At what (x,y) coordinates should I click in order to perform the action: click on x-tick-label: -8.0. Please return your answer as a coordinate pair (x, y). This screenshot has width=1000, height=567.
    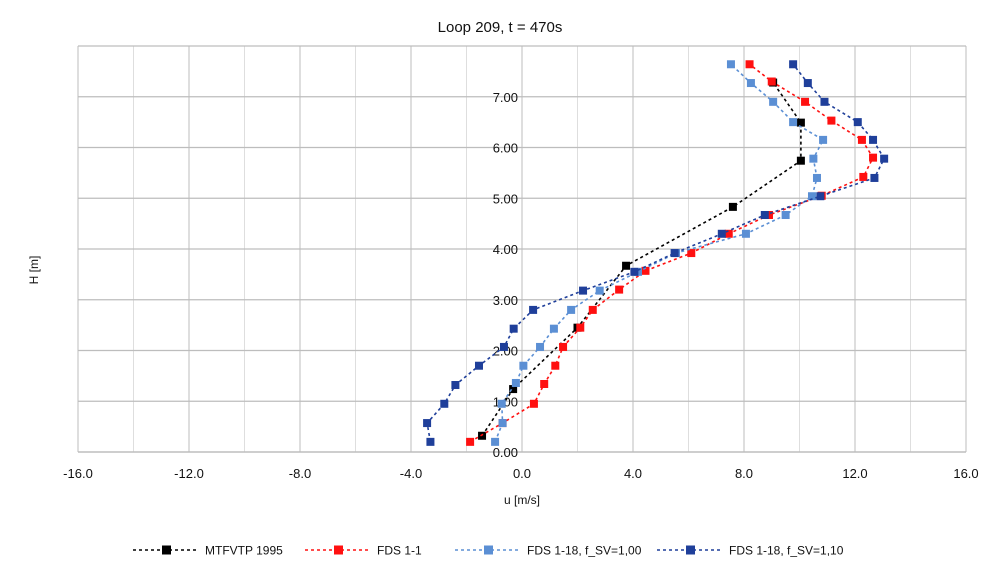
    Looking at the image, I should click on (300, 473).